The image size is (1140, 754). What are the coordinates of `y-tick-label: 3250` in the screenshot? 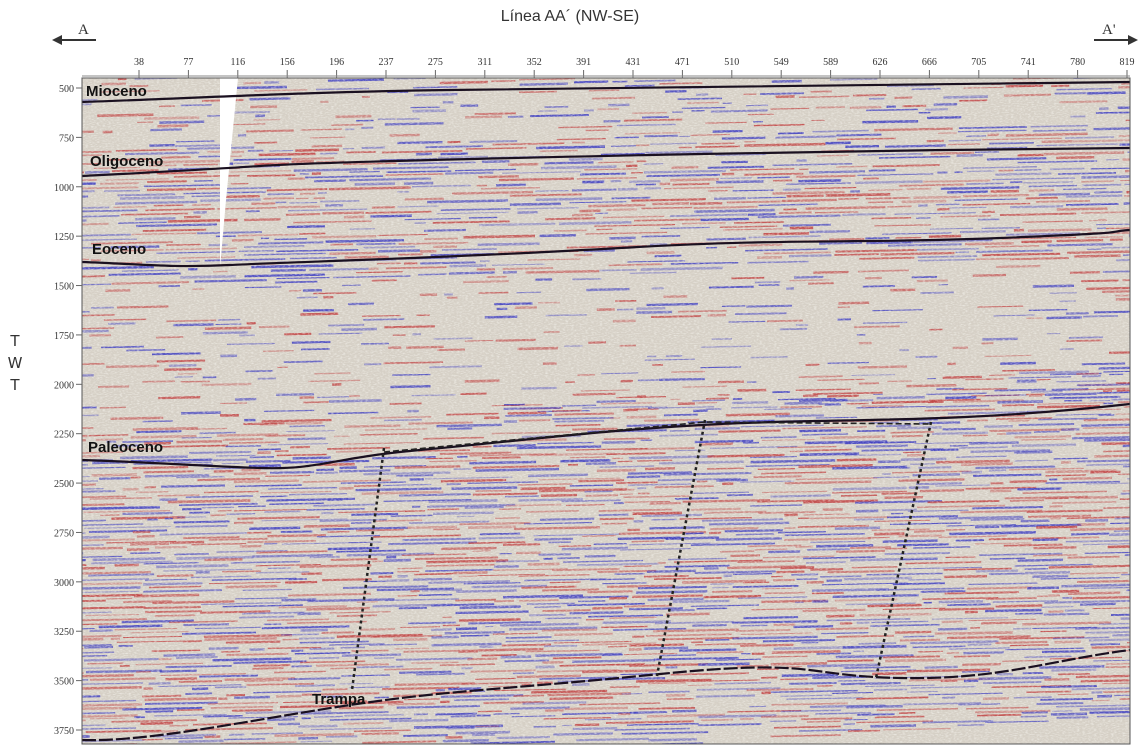 It's located at (64, 632).